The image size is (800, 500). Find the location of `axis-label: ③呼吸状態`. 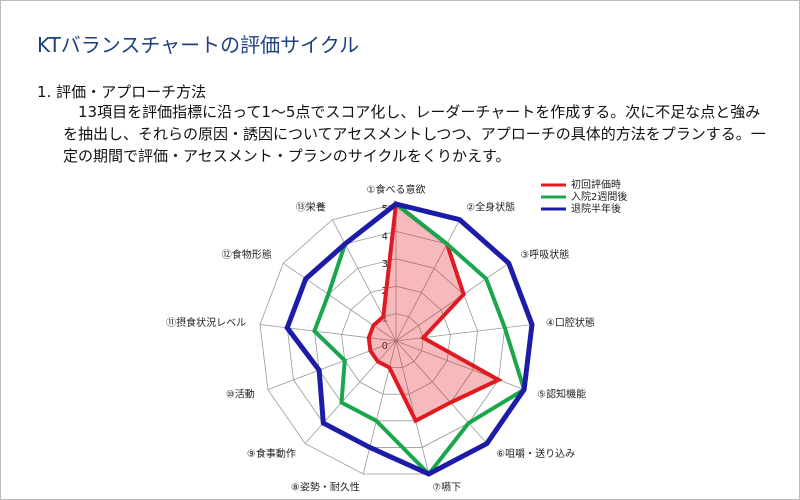

axis-label: ③呼吸状態 is located at coordinates (544, 254).